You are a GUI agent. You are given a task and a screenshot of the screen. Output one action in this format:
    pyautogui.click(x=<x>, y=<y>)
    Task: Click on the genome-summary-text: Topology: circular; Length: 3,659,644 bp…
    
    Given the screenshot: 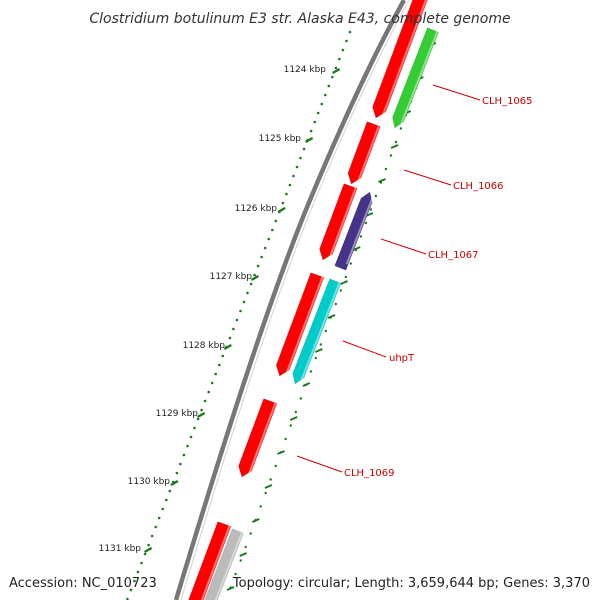 What is the action you would take?
    pyautogui.click(x=411, y=583)
    